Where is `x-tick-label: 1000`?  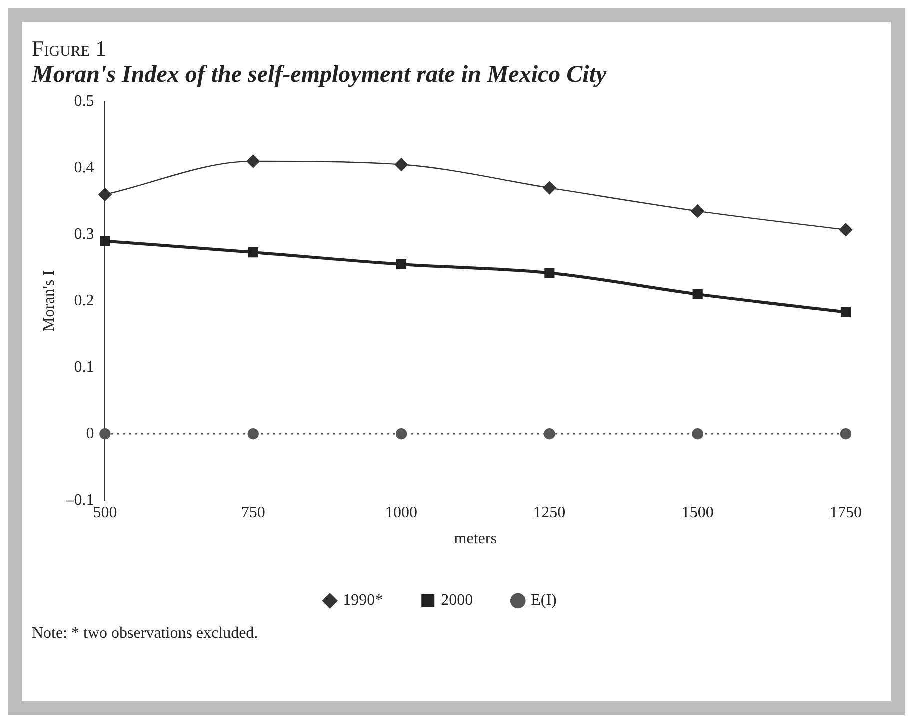 x-tick-label: 1000 is located at coordinates (402, 513).